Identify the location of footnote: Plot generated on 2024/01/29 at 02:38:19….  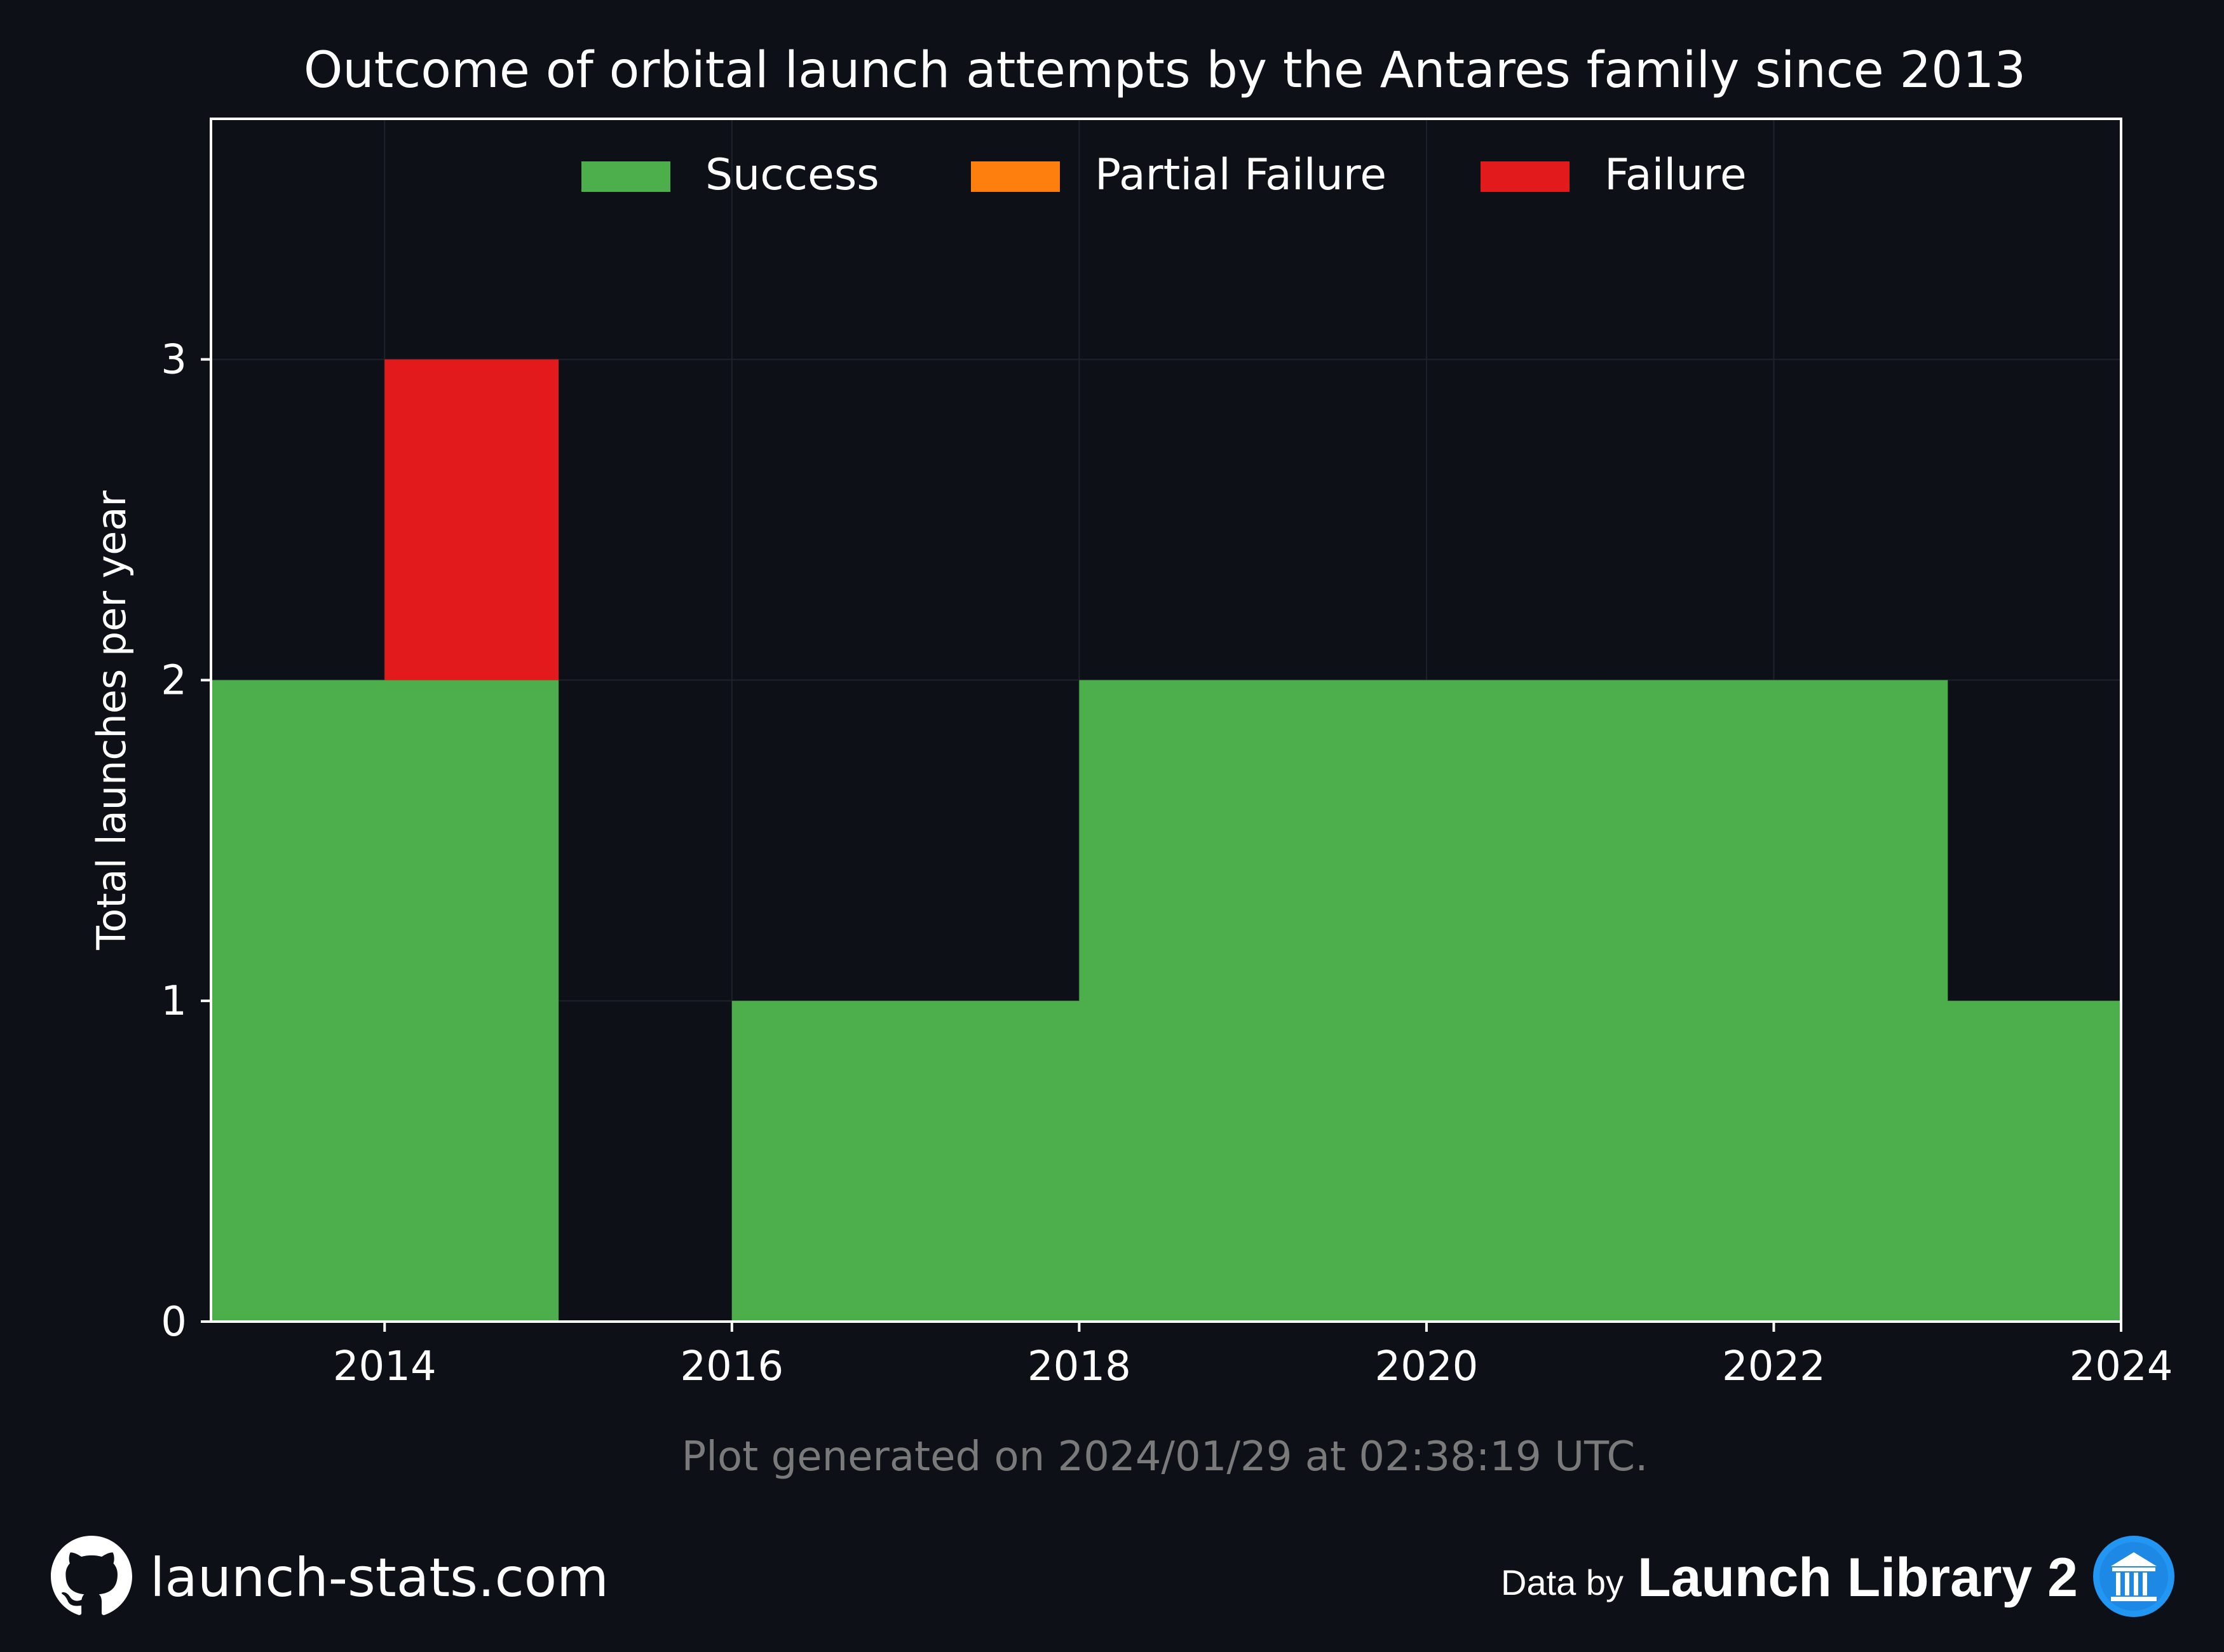
(1165, 1456).